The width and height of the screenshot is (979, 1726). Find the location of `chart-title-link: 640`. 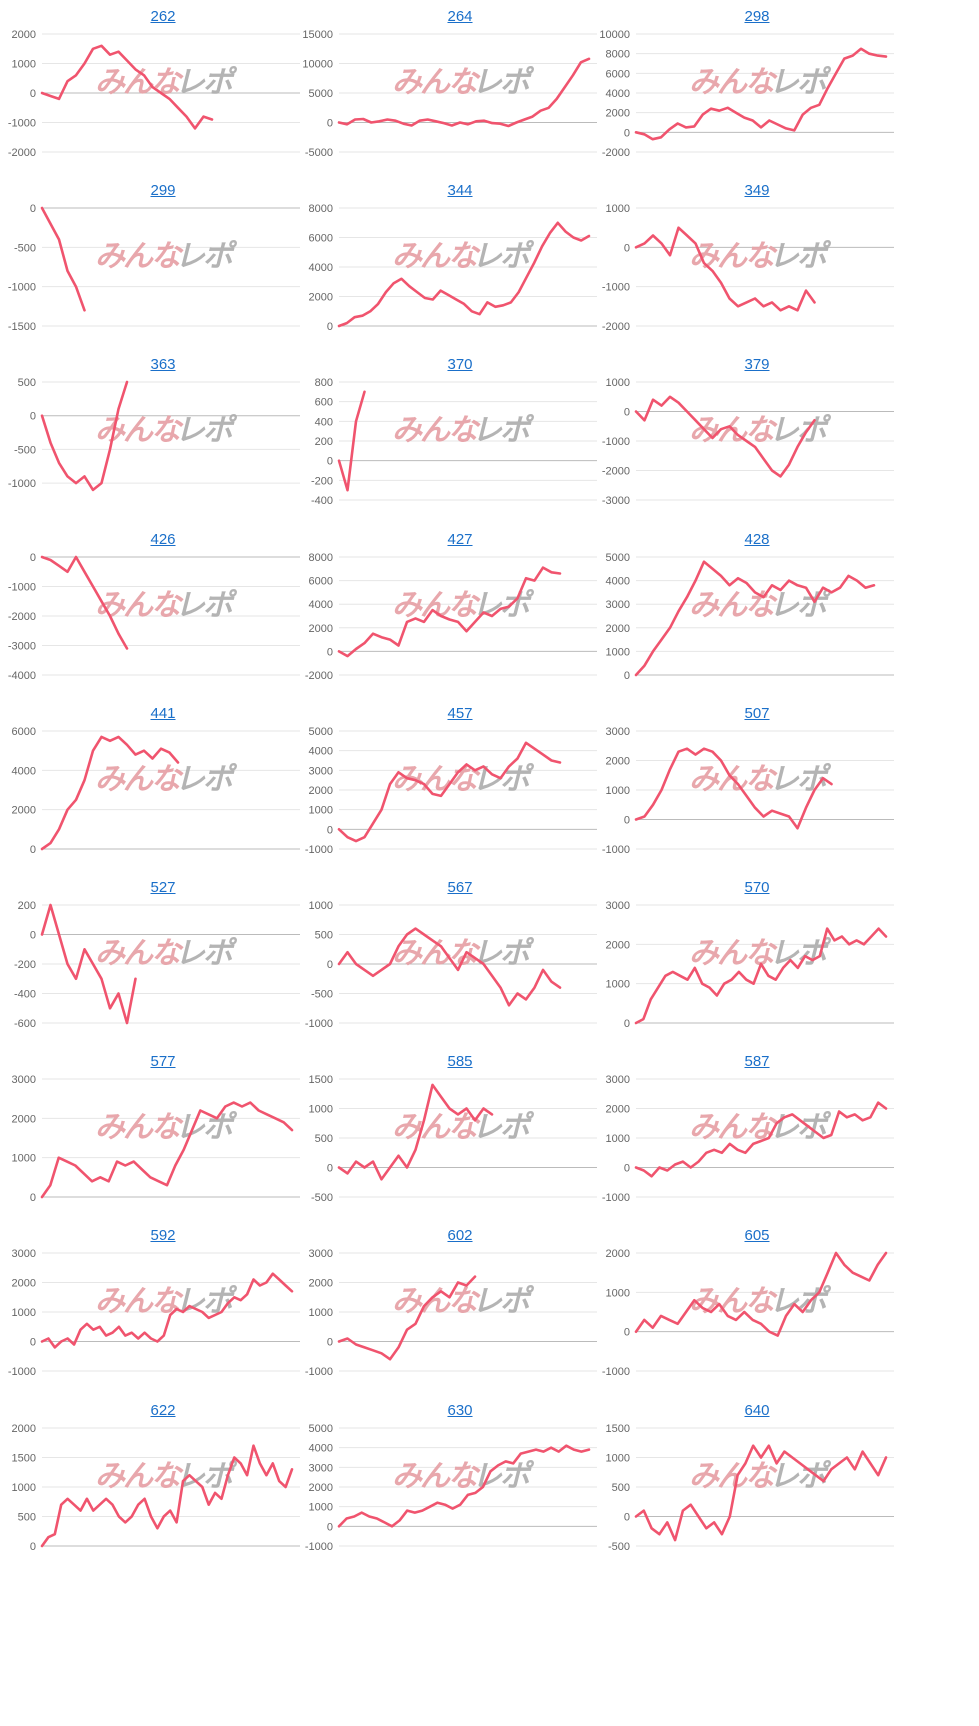

chart-title-link: 640 is located at coordinates (757, 1410).